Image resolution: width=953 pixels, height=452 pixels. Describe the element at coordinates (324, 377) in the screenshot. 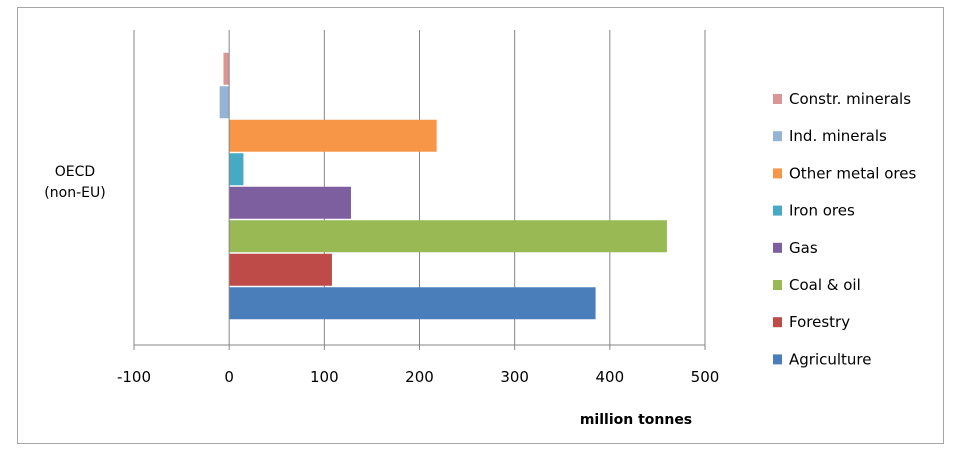

I see `x-tick-label: 100` at that location.